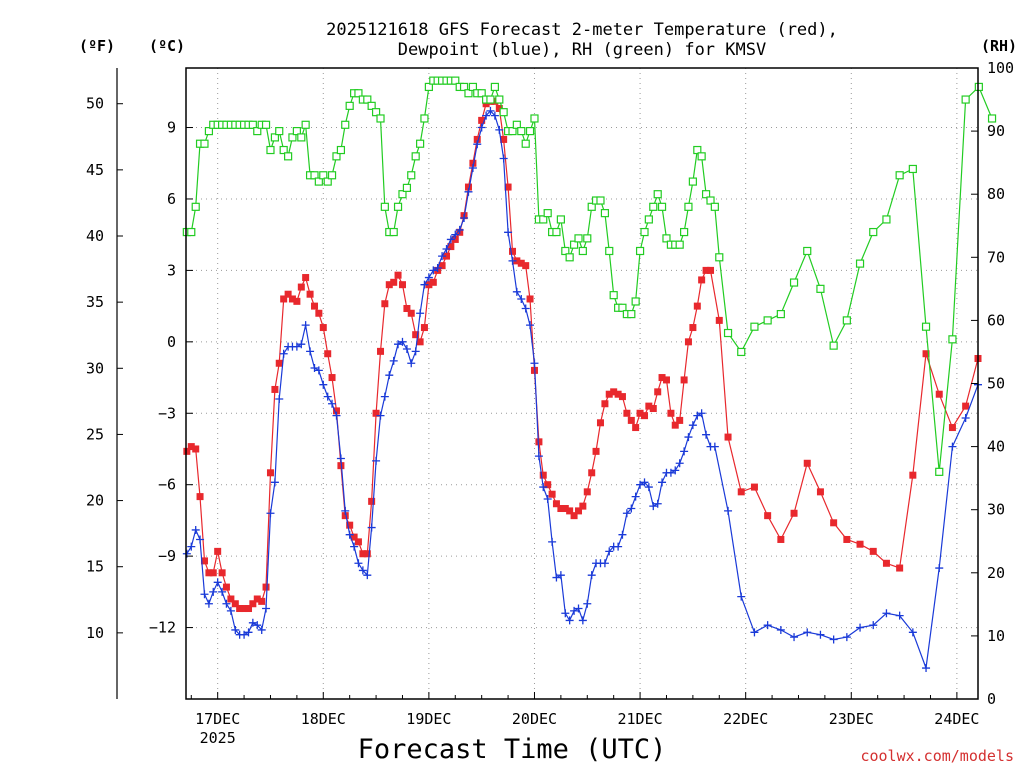 The image size is (1024, 772). I want to click on rh-tick-label: 100, so click(1000, 68).